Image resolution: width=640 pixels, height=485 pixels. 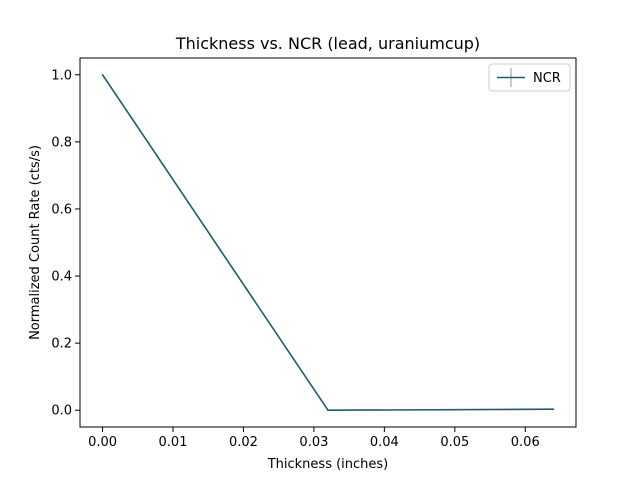 I want to click on x-axis-label: Thickness (inches), so click(x=328, y=464).